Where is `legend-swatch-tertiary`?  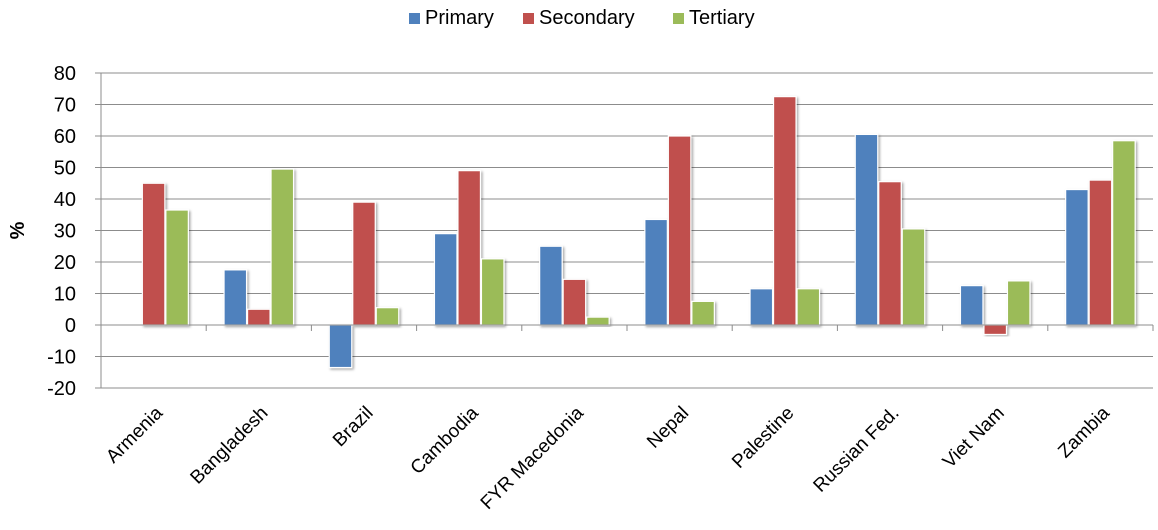 legend-swatch-tertiary is located at coordinates (678, 18).